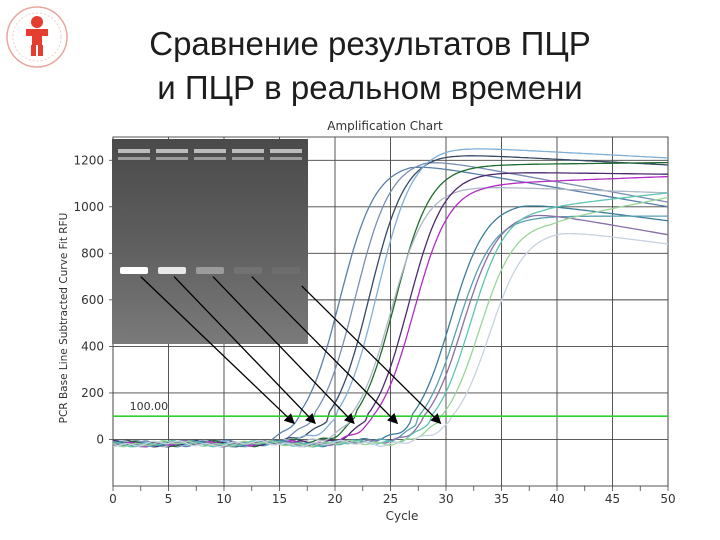 The width and height of the screenshot is (720, 540). I want to click on chart-title: Amplification Chart, so click(385, 126).